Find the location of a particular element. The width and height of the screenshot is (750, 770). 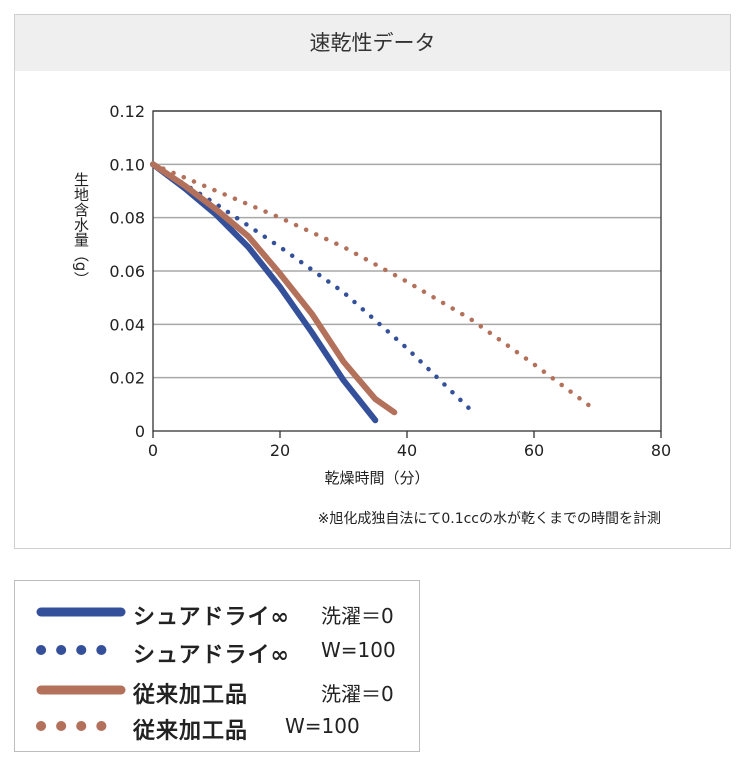

legend-item: 従来加工品 W=100 is located at coordinates (217, 726).